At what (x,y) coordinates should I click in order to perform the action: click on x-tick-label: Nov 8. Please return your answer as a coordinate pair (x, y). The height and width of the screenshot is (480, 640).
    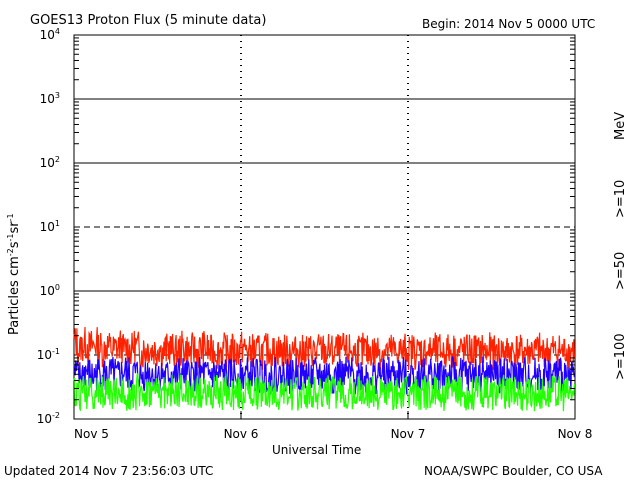
    Looking at the image, I should click on (575, 434).